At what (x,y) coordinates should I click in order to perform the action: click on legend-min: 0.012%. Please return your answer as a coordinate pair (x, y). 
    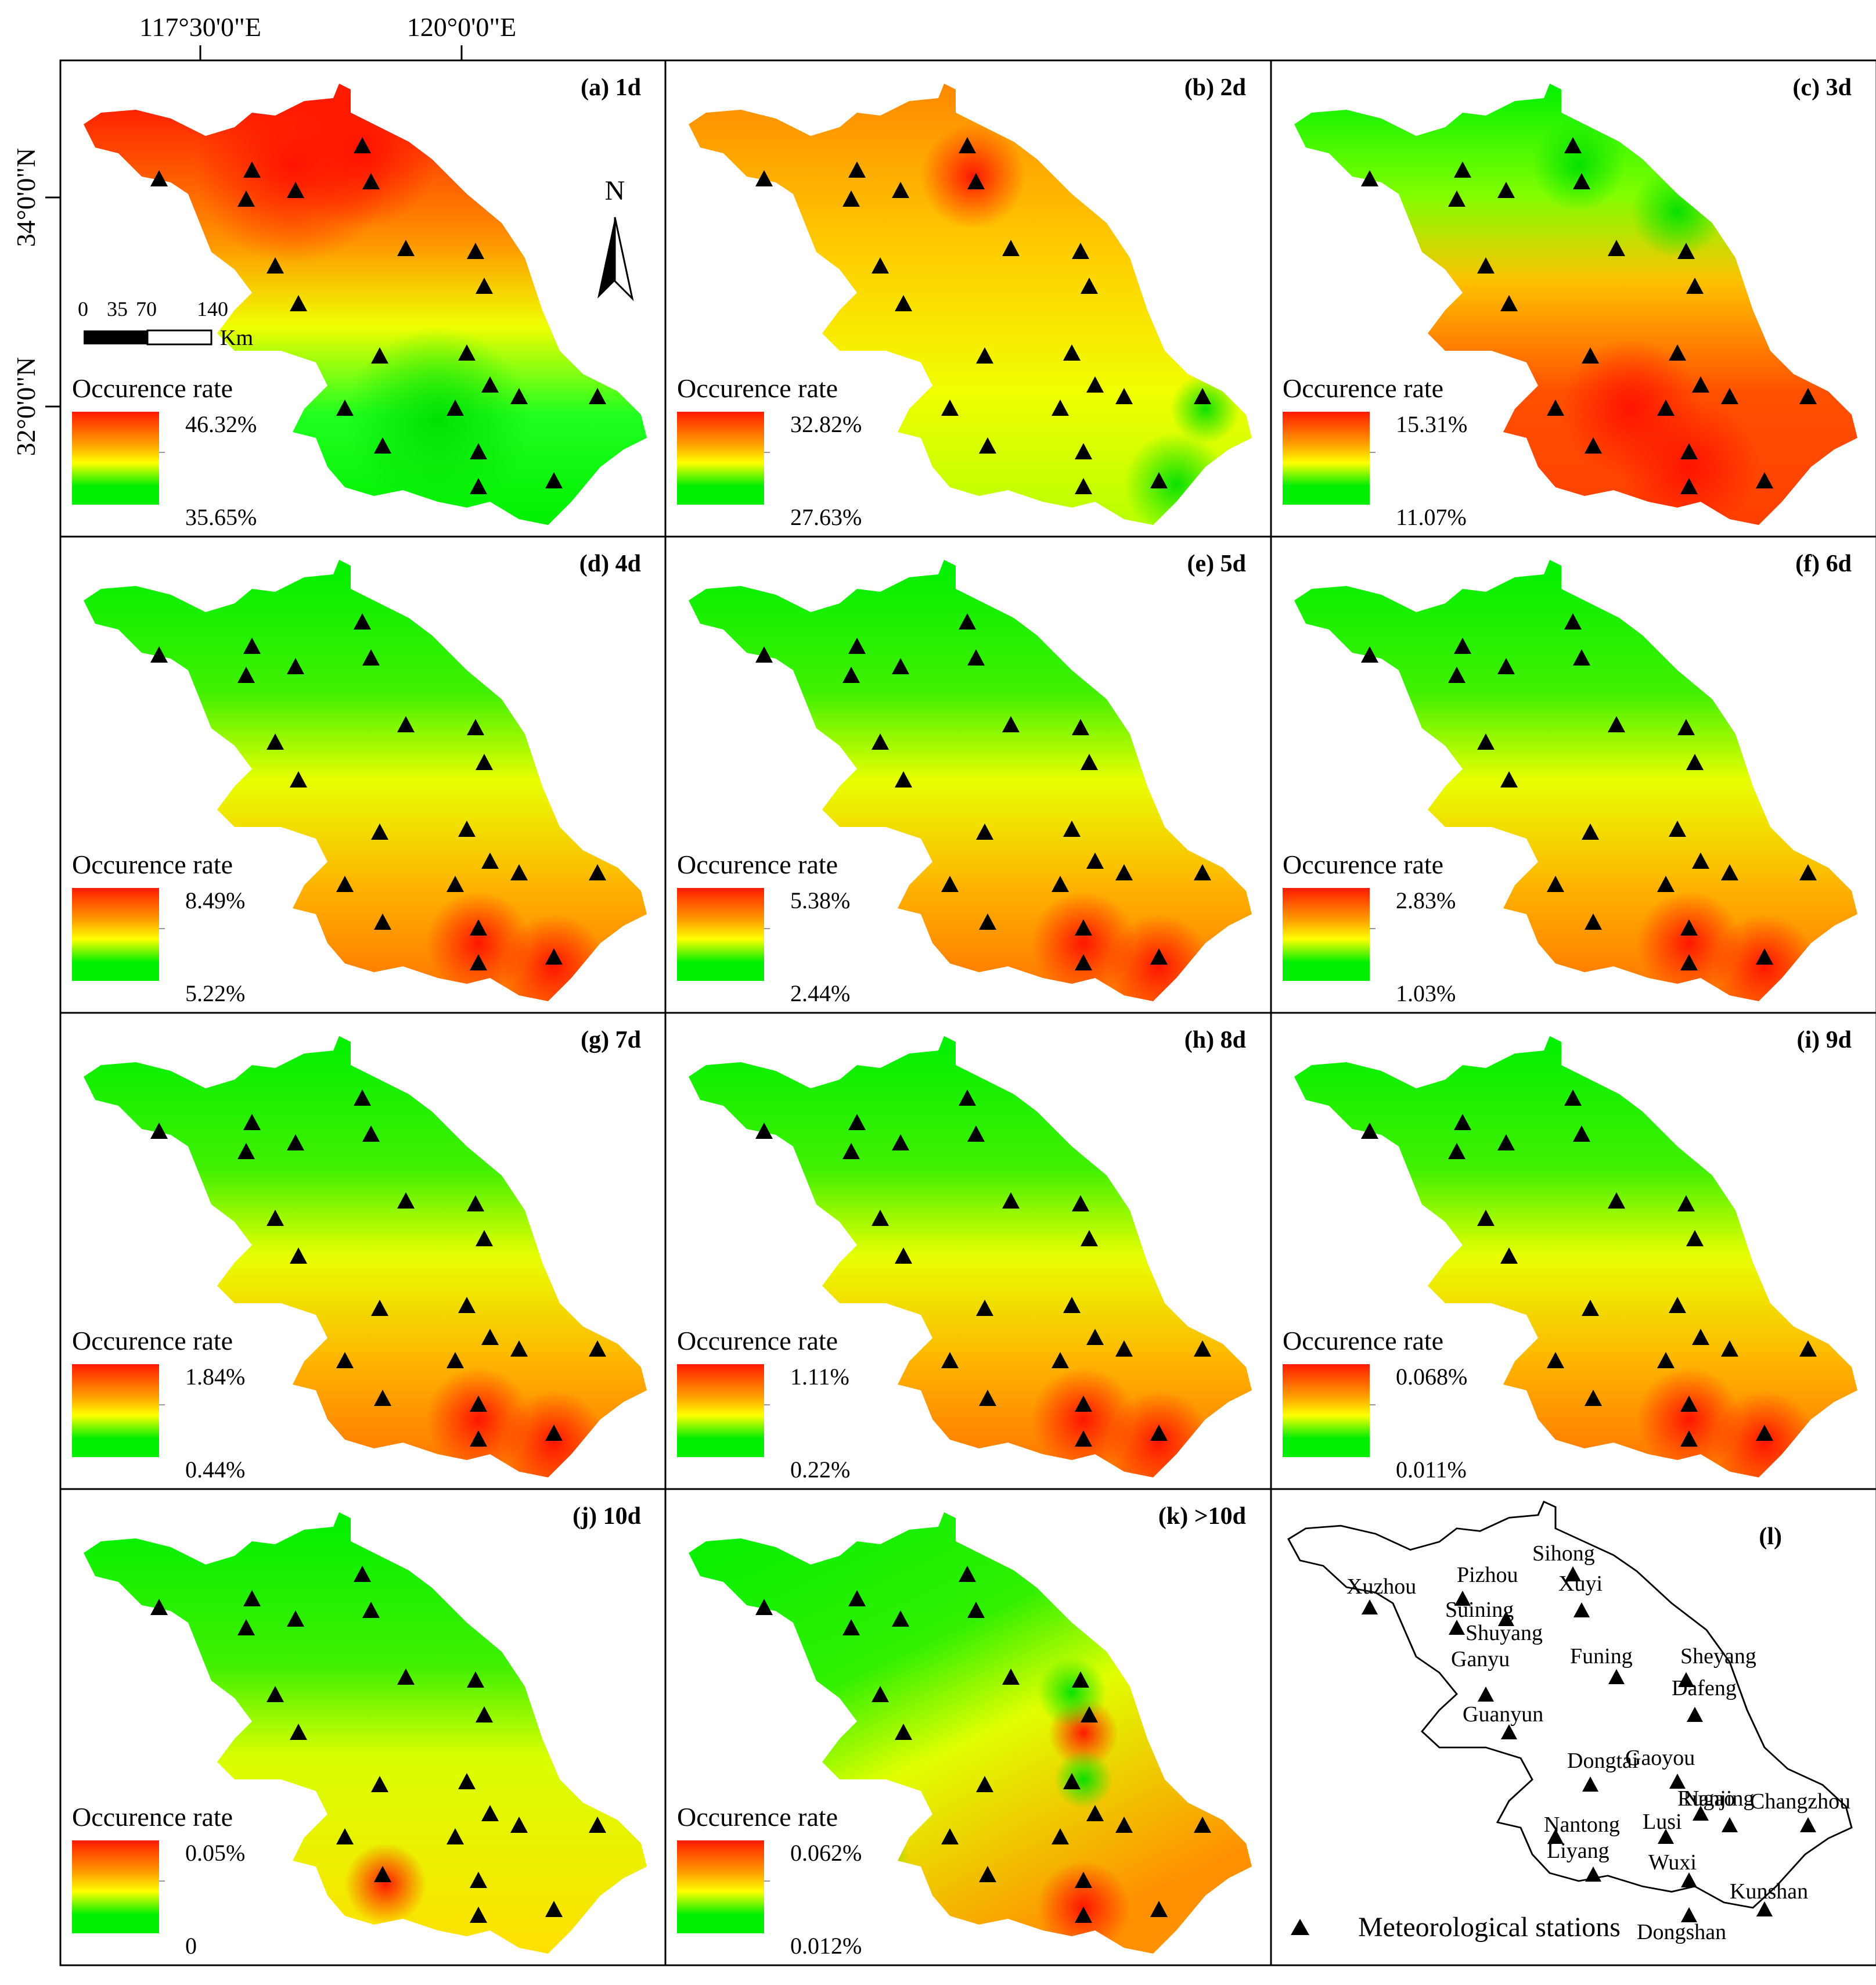
    Looking at the image, I should click on (826, 1946).